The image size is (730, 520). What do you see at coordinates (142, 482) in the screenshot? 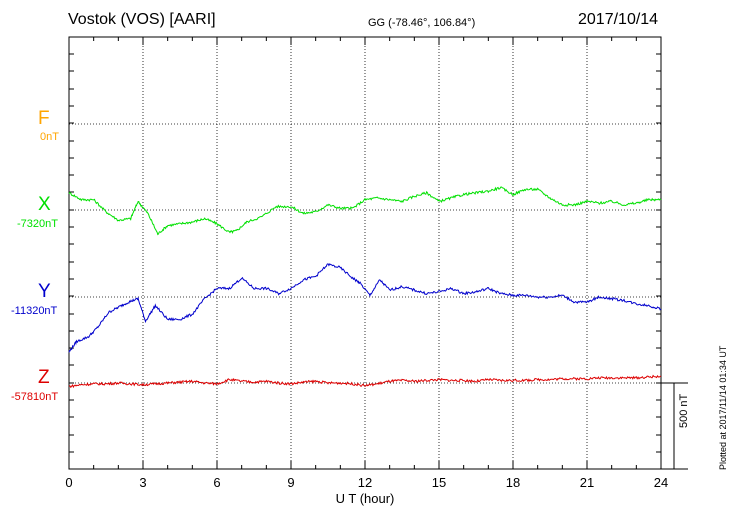
I see `x-tick-label-3: 3` at bounding box center [142, 482].